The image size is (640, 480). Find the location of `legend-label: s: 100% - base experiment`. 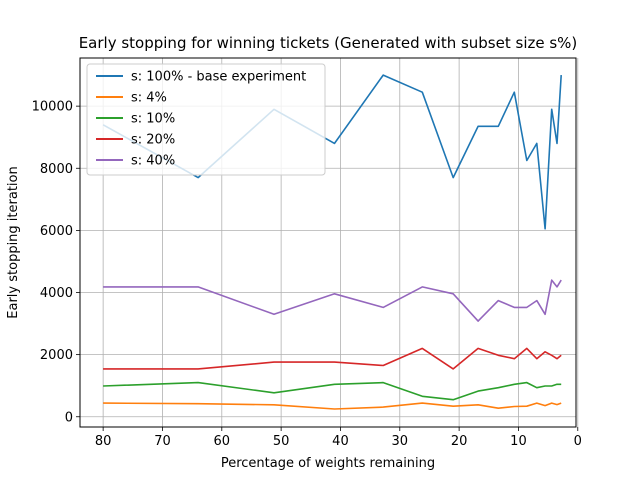

legend-label: s: 100% - base experiment is located at coordinates (218, 77).